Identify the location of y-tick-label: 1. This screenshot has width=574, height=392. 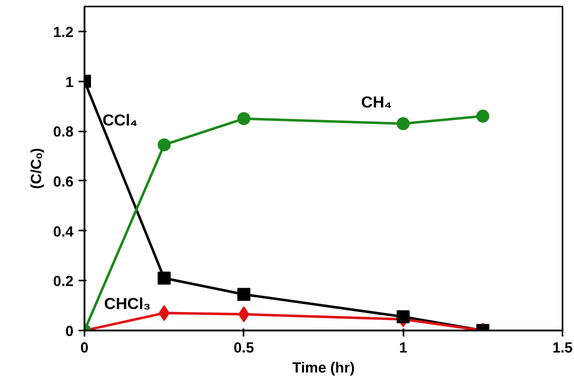
(69, 82).